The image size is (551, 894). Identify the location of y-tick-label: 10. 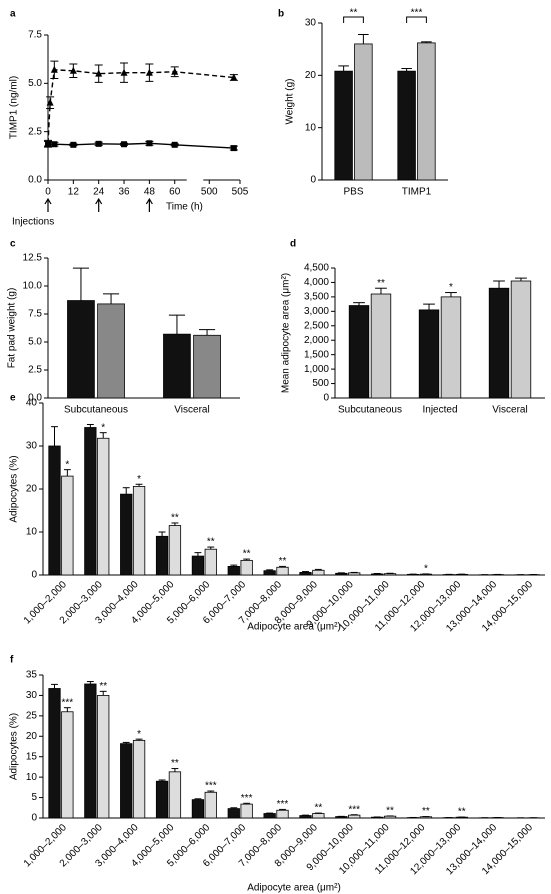
(311, 127).